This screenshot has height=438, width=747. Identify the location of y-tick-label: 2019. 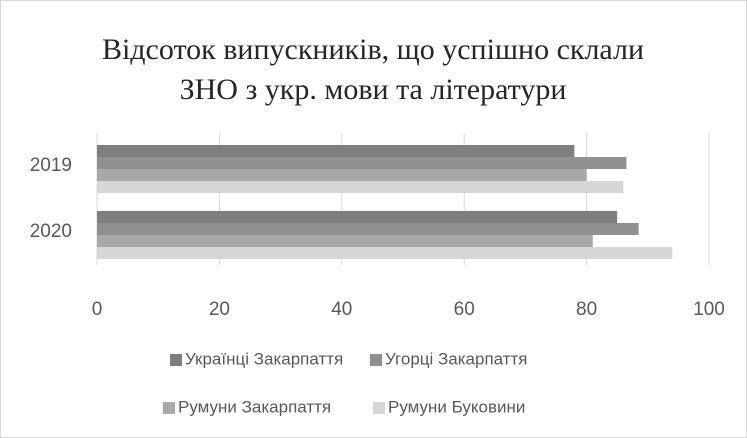
(51, 165).